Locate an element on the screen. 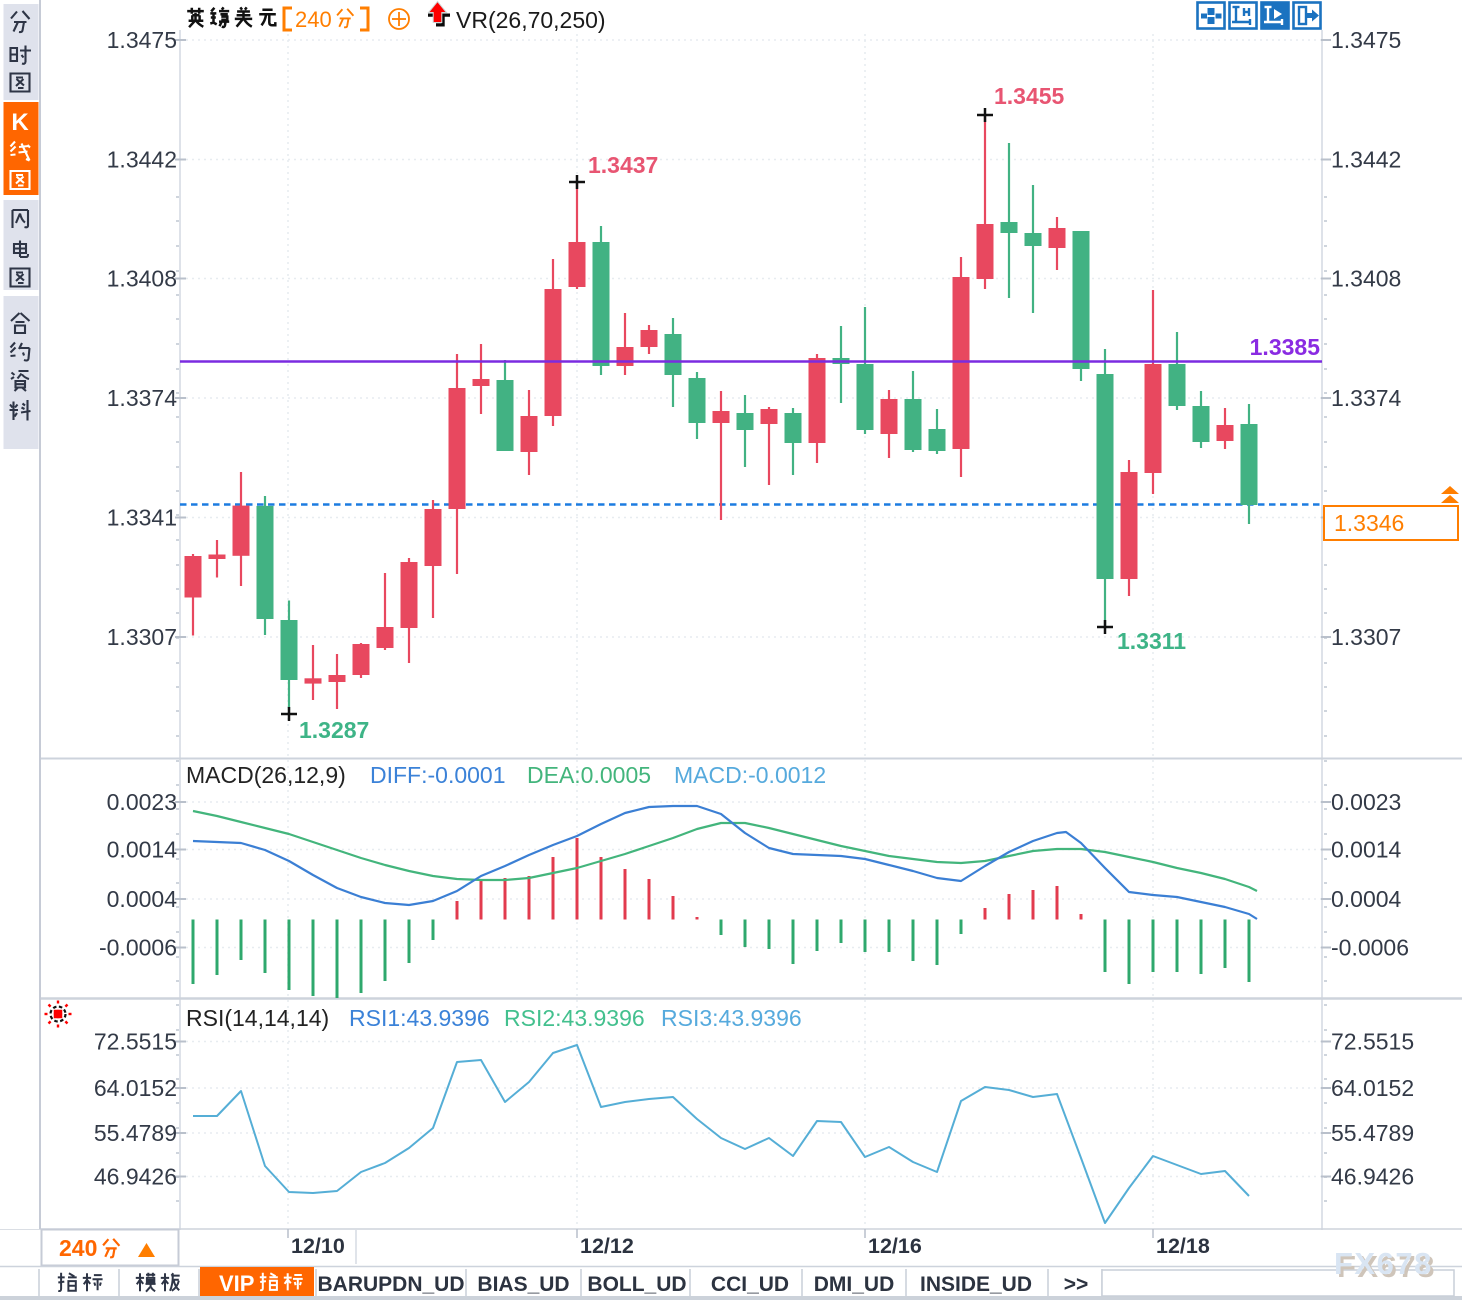 The image size is (1462, 1300). svg-text: MACD(26,12,9) is located at coordinates (266, 775).